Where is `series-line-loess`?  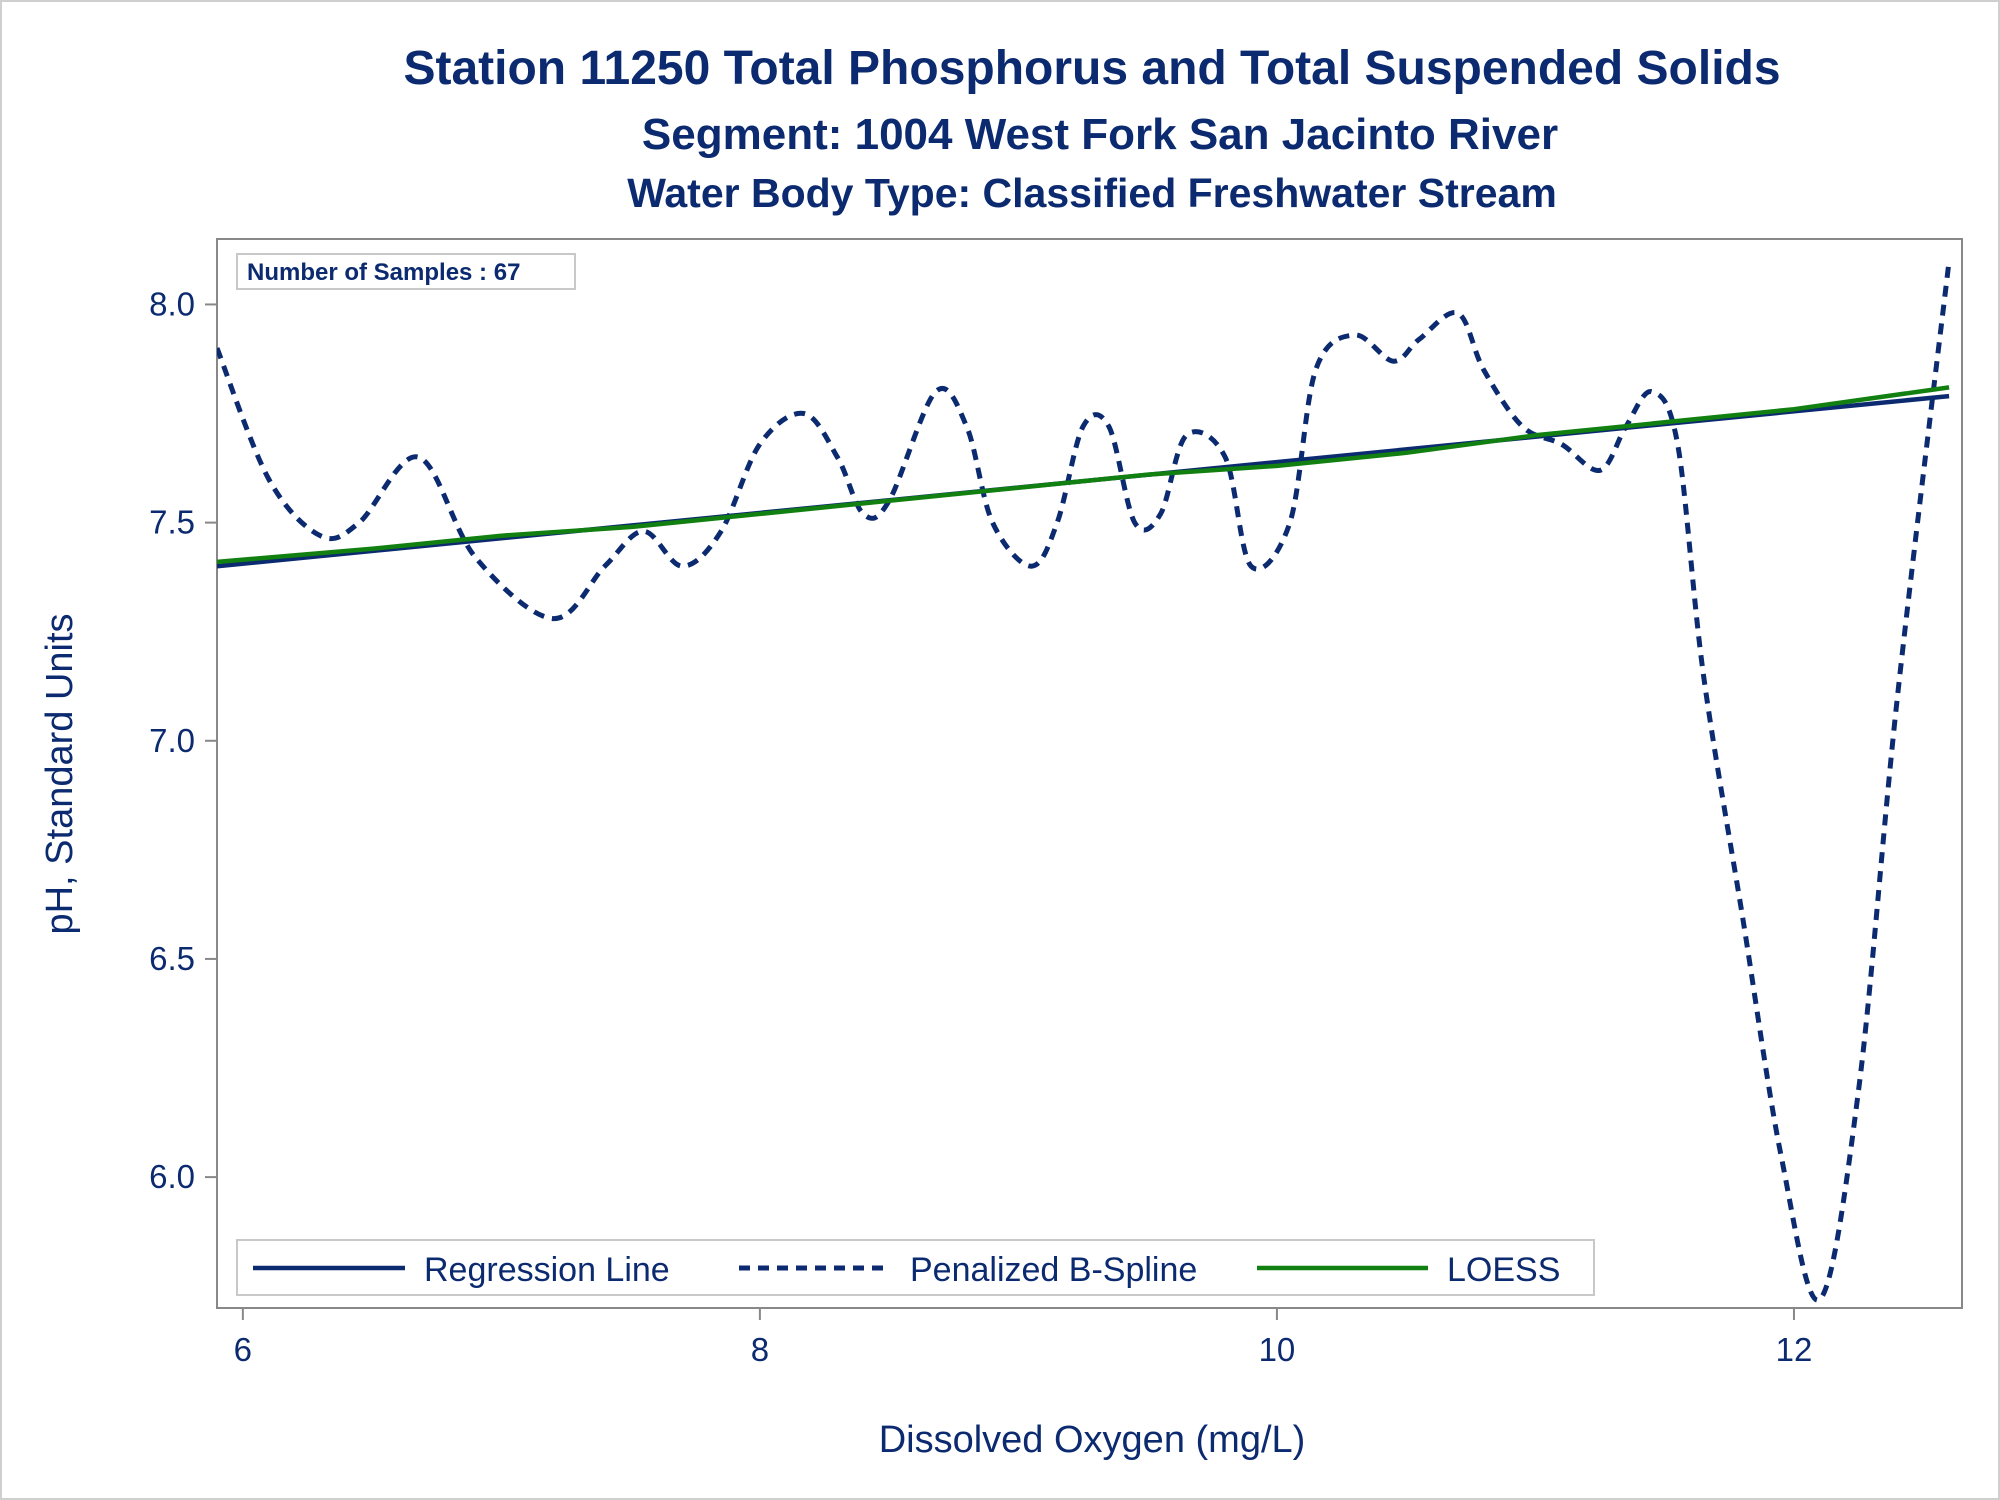
series-line-loess is located at coordinates (1083, 475).